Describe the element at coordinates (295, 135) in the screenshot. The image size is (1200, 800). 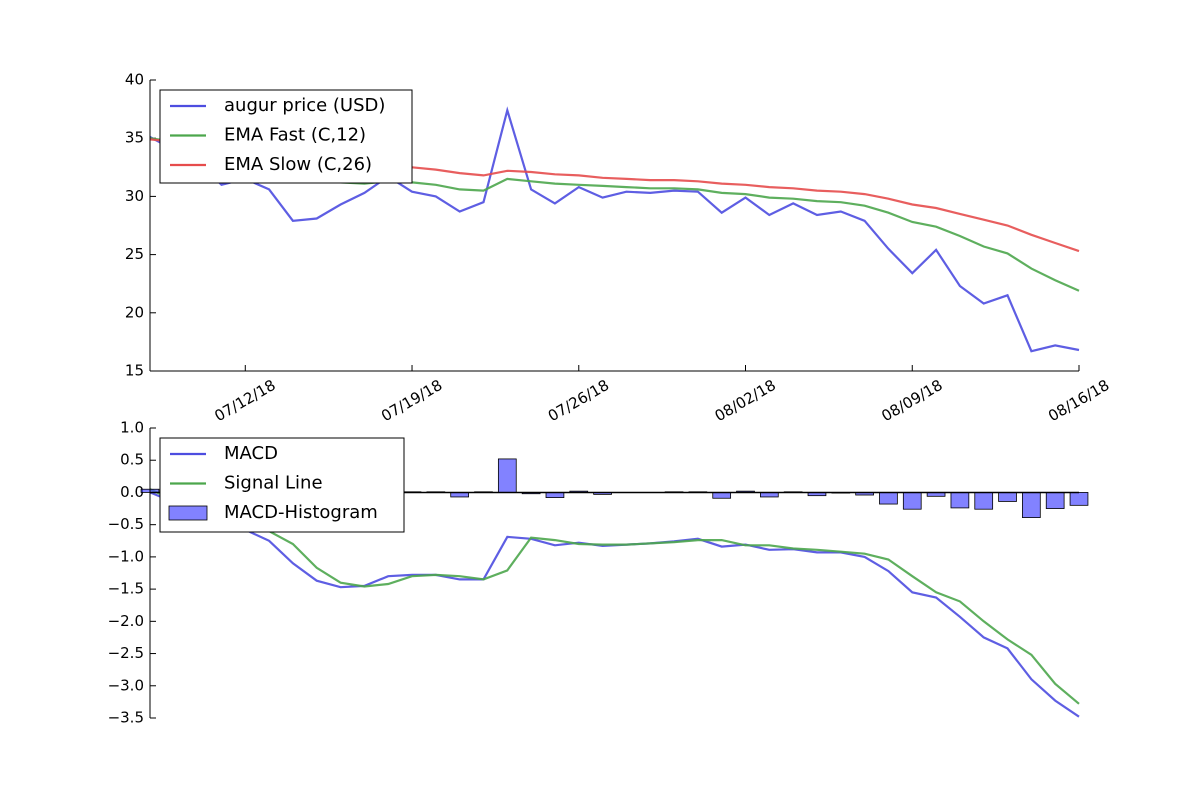
I see `legend-label: EMA Fast (C,12)` at that location.